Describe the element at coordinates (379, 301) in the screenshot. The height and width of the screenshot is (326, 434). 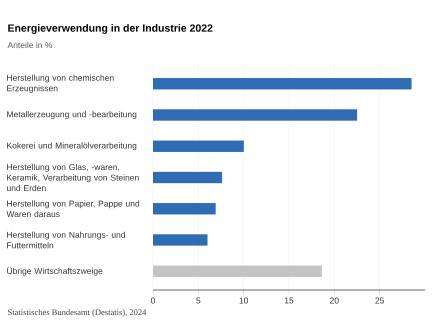
I see `x-tick-label: 25` at that location.